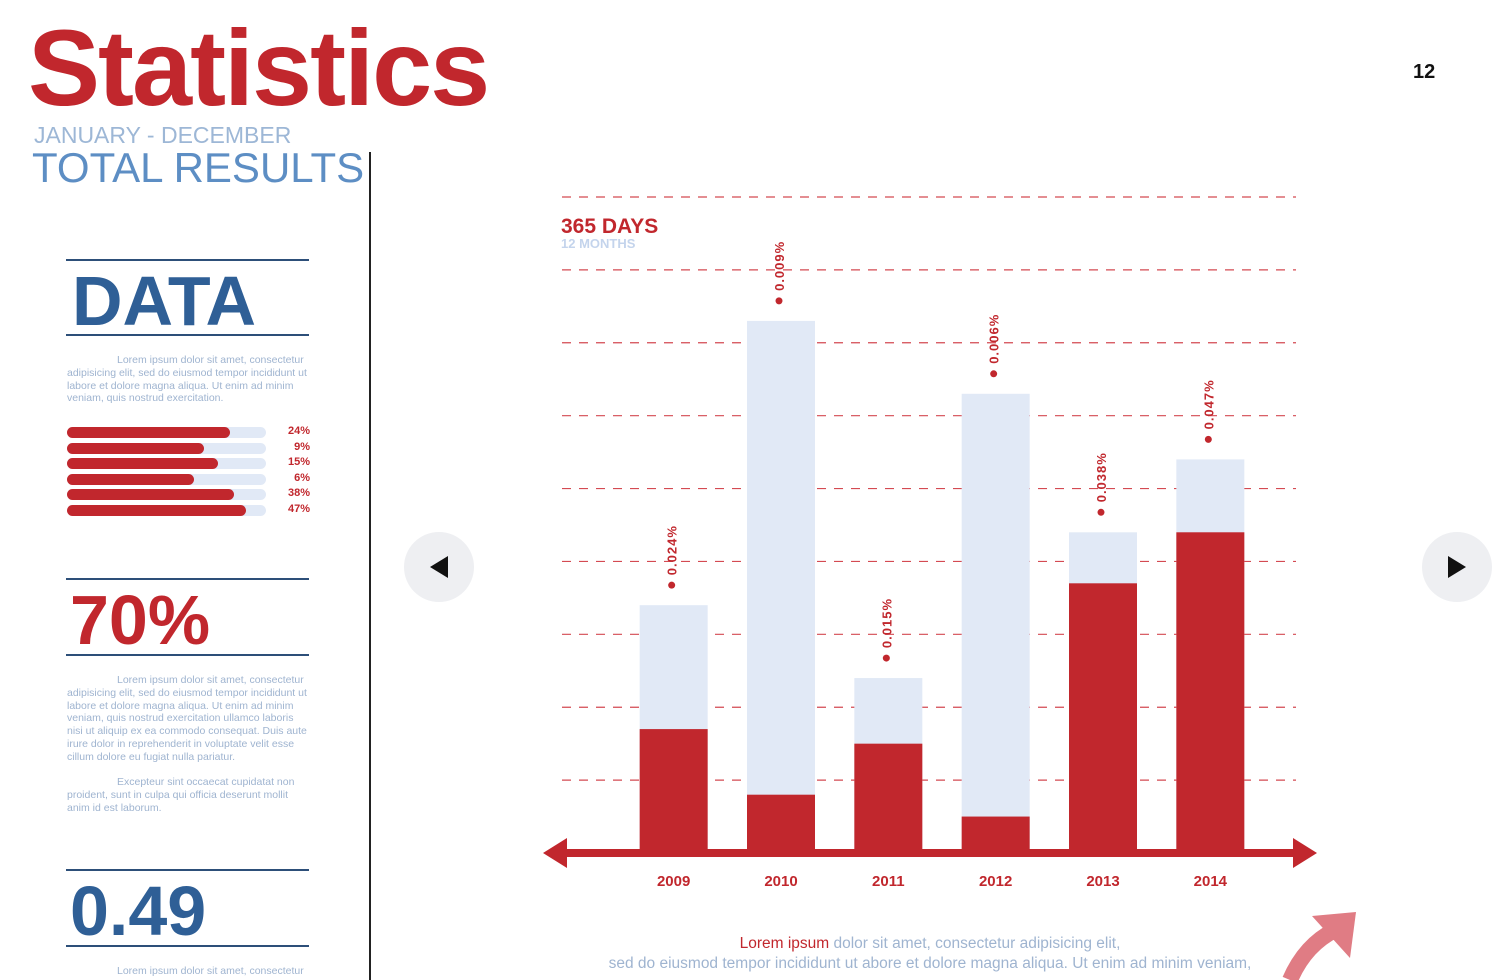 This screenshot has height=980, width=1500. I want to click on vertical-divider, so click(370, 566).